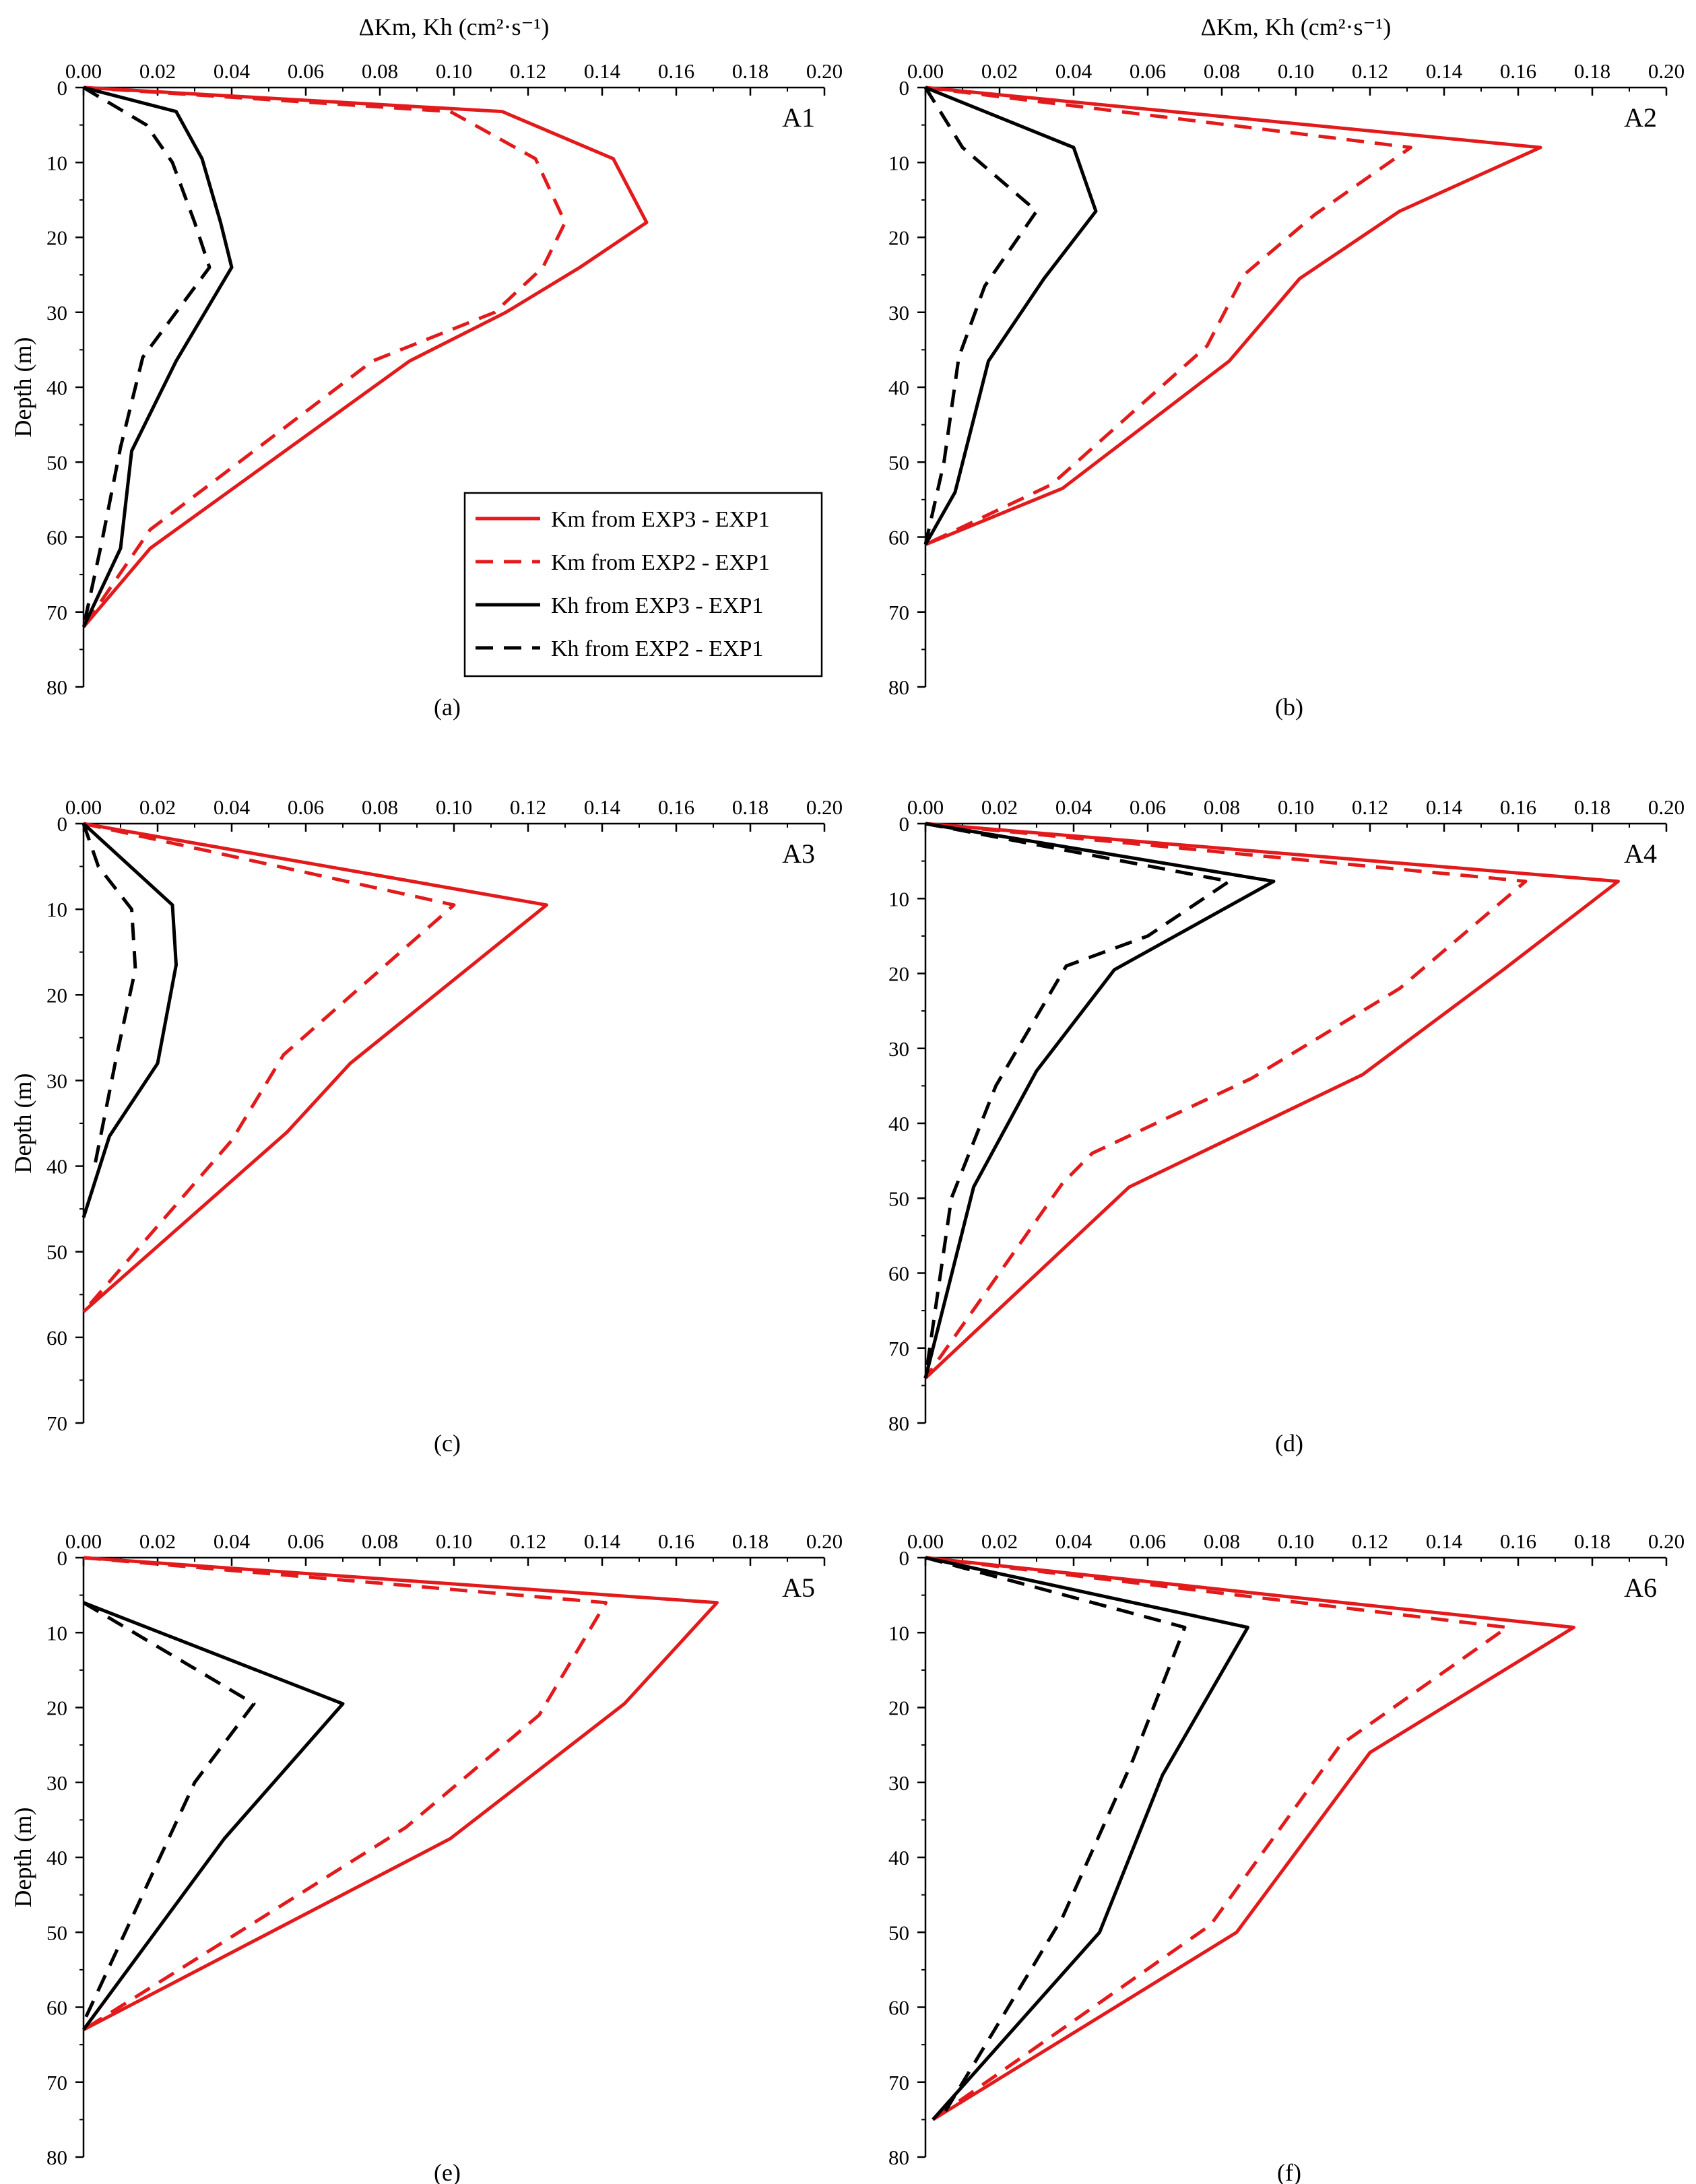  What do you see at coordinates (1641, 1588) in the screenshot?
I see `panel-label: A6` at bounding box center [1641, 1588].